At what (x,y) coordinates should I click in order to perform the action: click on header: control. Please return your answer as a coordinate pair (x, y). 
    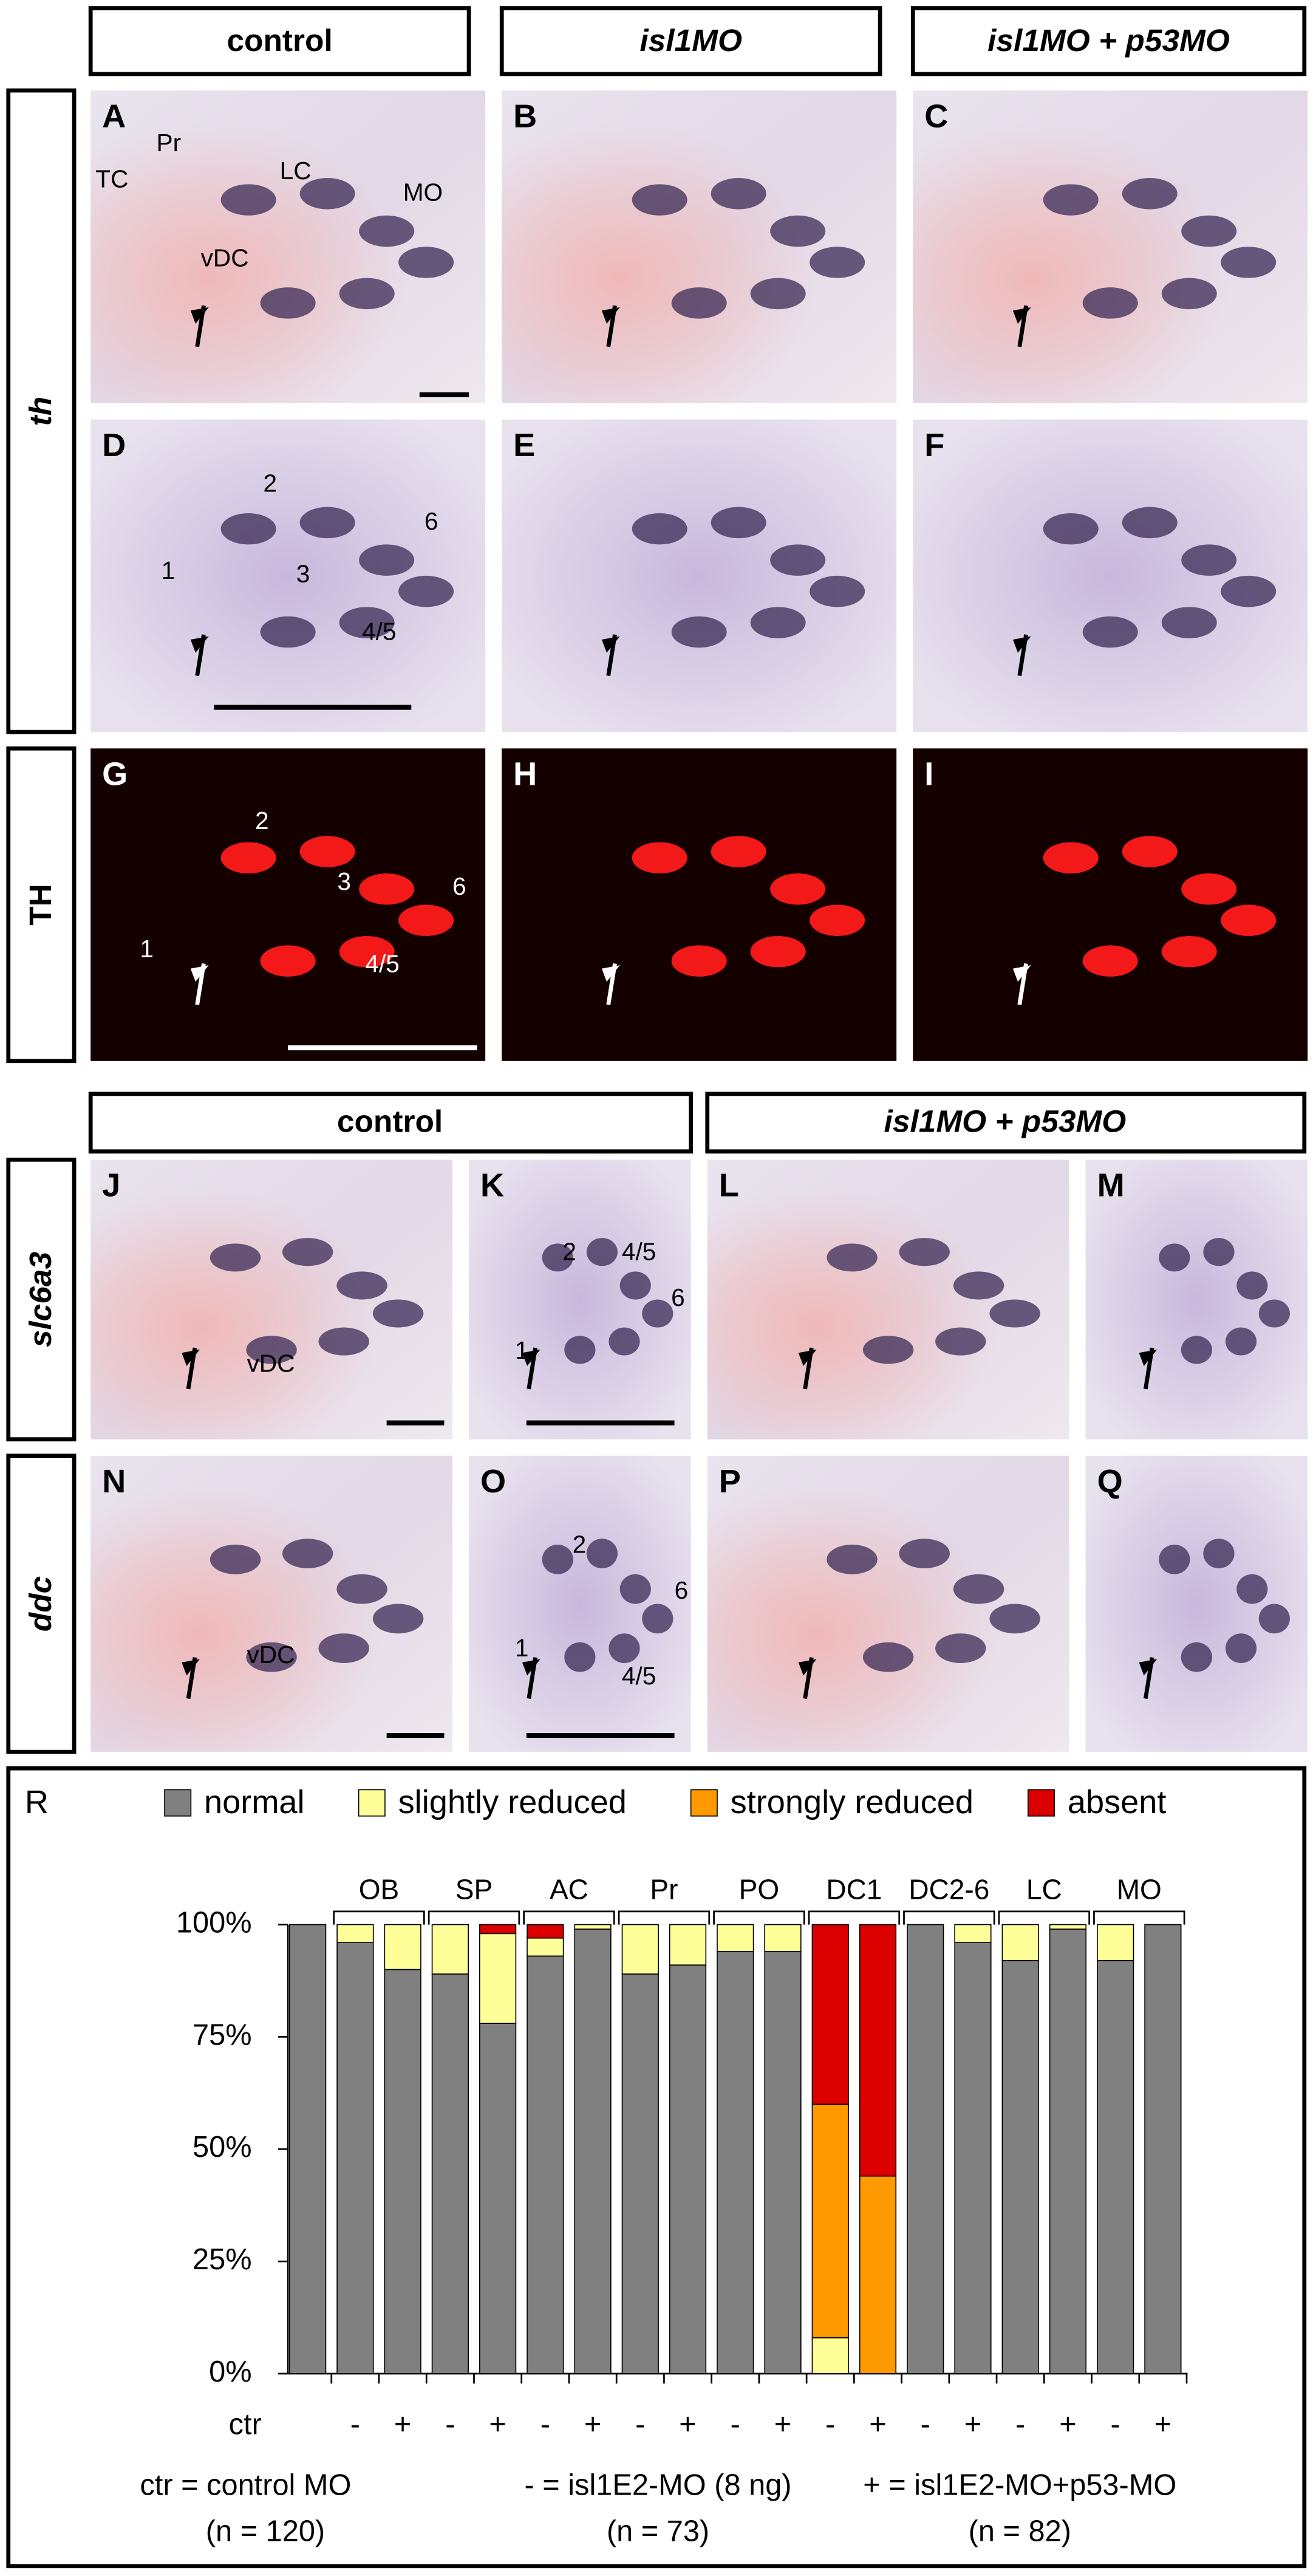
    Looking at the image, I should click on (279, 40).